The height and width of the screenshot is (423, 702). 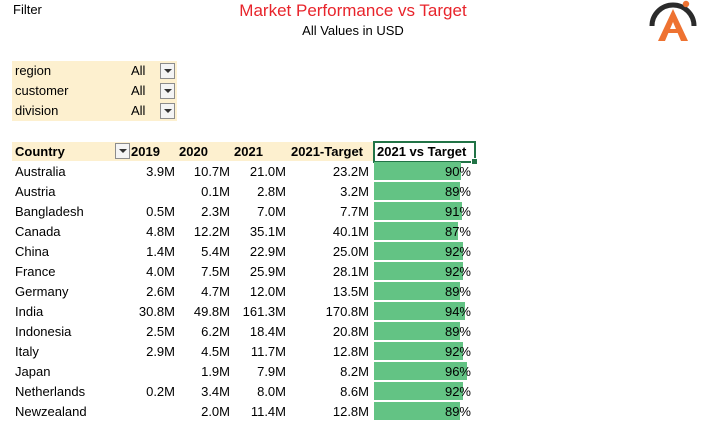 I want to click on col-header-2020: 2020, so click(x=193, y=151).